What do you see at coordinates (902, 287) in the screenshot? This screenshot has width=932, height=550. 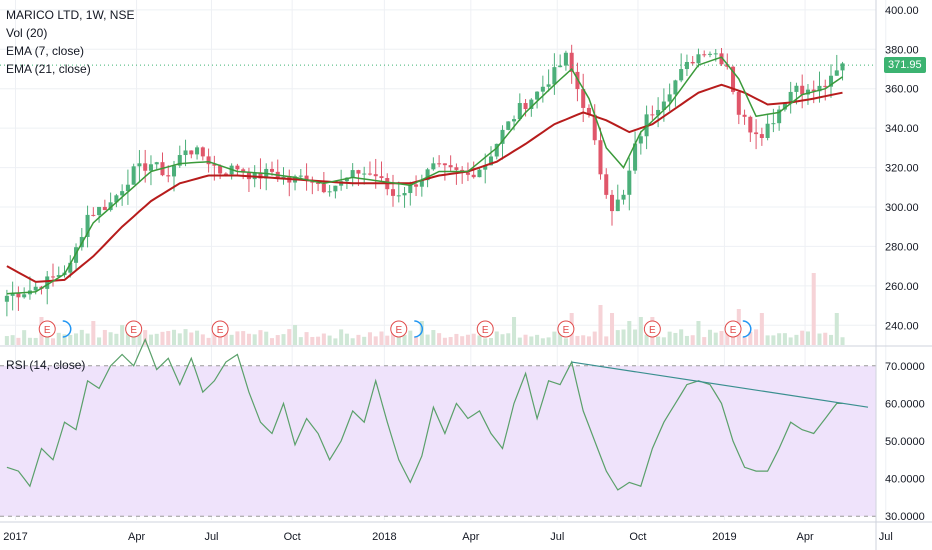 I see `price-tick-label: 260.00` at bounding box center [902, 287].